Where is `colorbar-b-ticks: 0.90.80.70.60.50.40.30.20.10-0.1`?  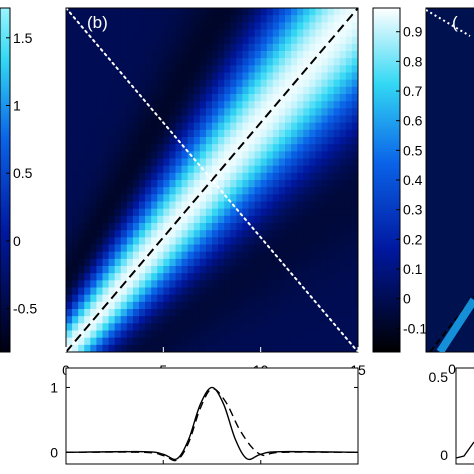
colorbar-b-ticks: 0.90.80.70.60.50.40.30.20.10-0.1 is located at coordinates (411, 180).